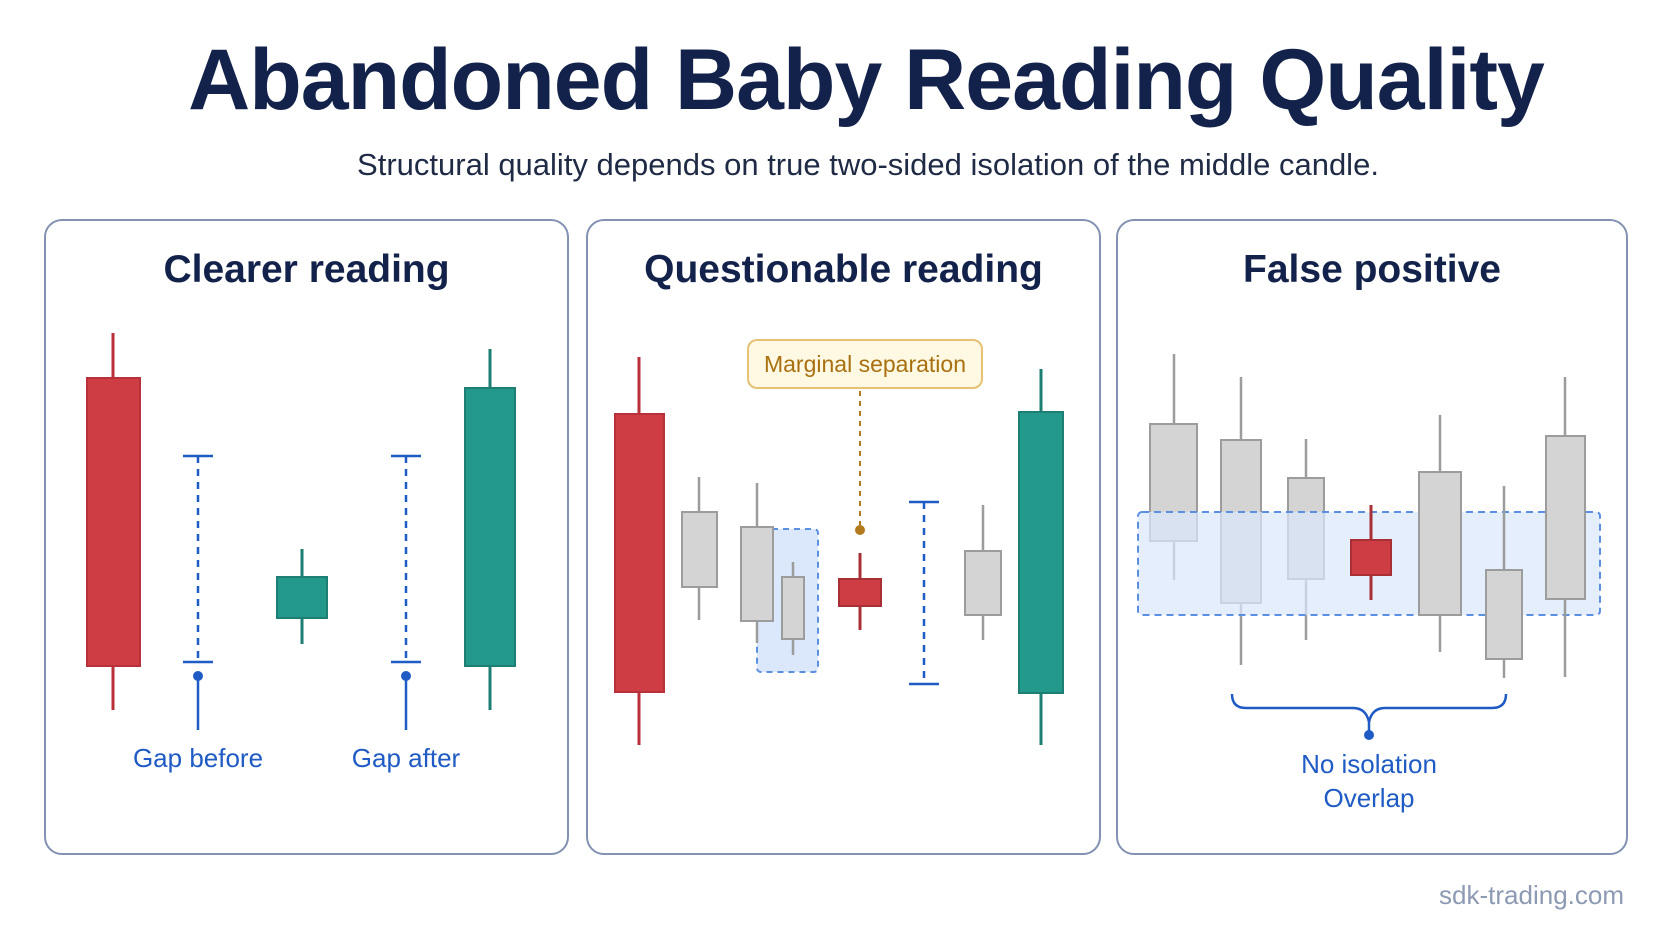  Describe the element at coordinates (1468, 527) in the screenshot. I see `false-positive-candles-front` at that location.